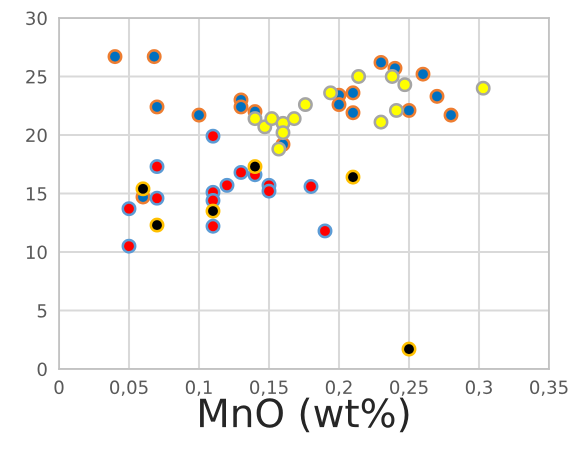 This screenshot has height=457, width=575. I want to click on y-tick-label: 15, so click(36, 194).